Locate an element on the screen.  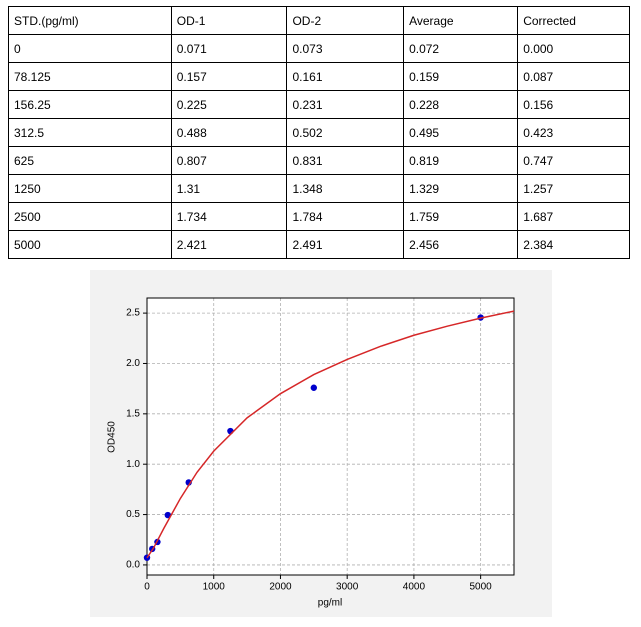
cell: 0.157 is located at coordinates (229, 76).